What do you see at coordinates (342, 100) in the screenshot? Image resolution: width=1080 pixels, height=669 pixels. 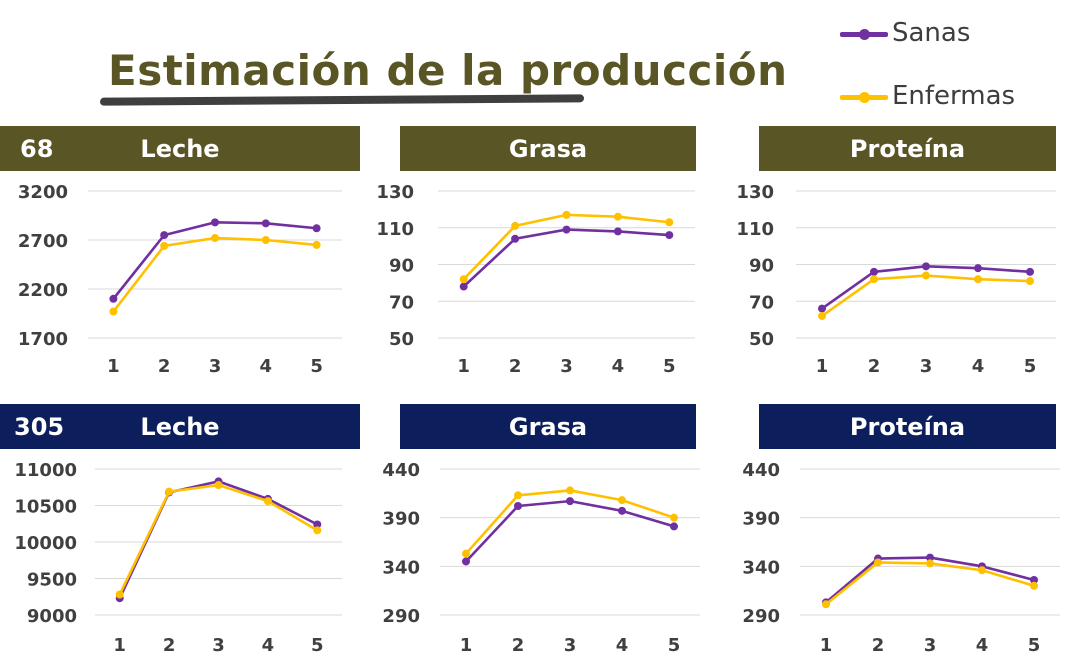 I see `title-underline` at bounding box center [342, 100].